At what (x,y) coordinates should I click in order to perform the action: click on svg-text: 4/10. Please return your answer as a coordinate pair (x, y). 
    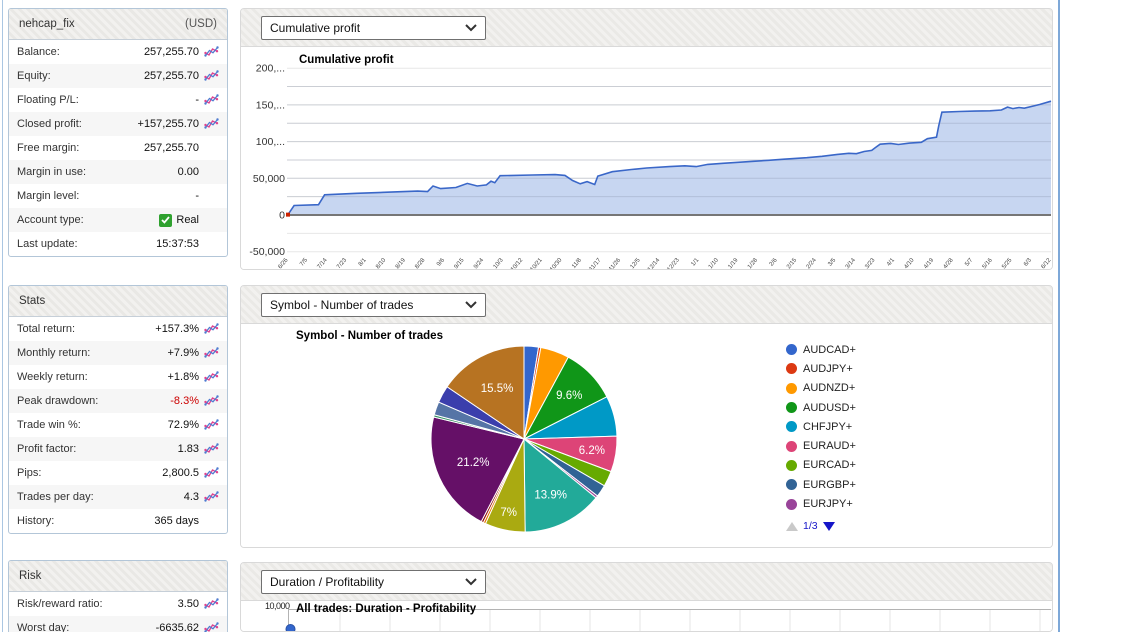
    Looking at the image, I should click on (909, 263).